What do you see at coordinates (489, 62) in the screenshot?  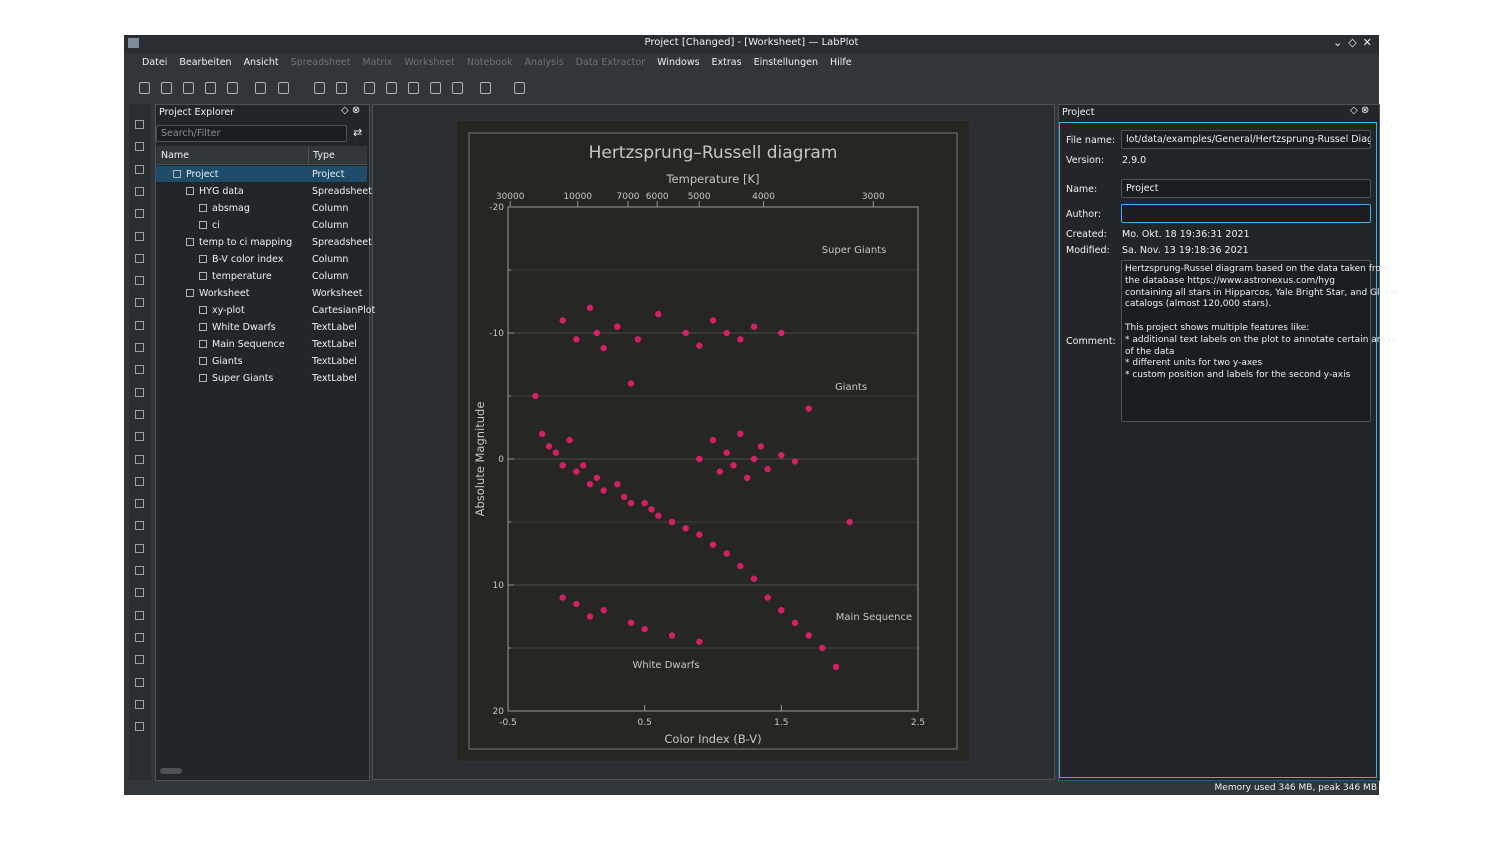 I see `menu-item: Notebook` at bounding box center [489, 62].